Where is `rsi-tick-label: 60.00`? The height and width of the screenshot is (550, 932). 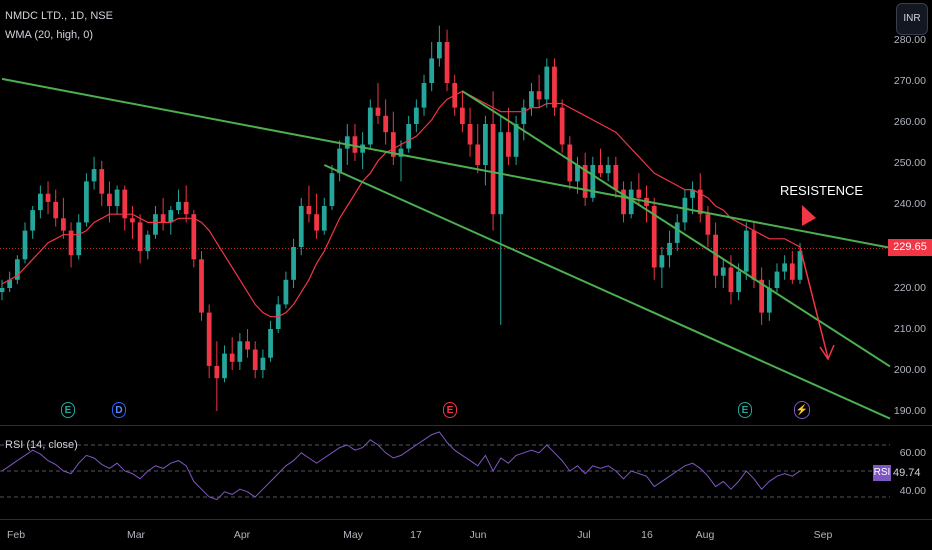
rsi-tick-label: 60.00 is located at coordinates (912, 453).